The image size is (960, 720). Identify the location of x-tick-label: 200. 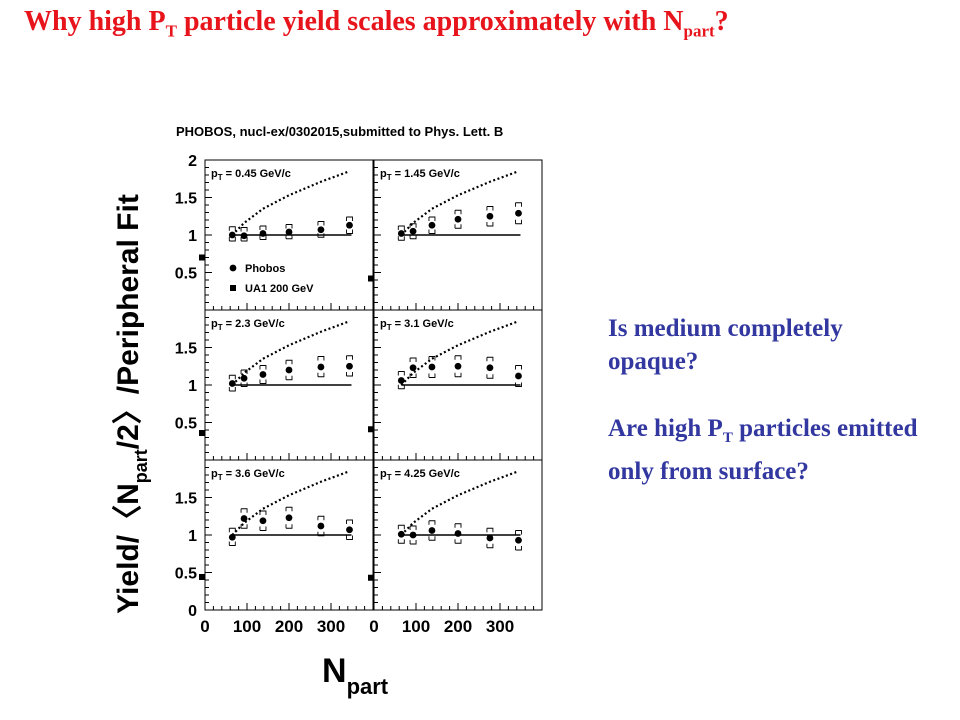
(289, 626).